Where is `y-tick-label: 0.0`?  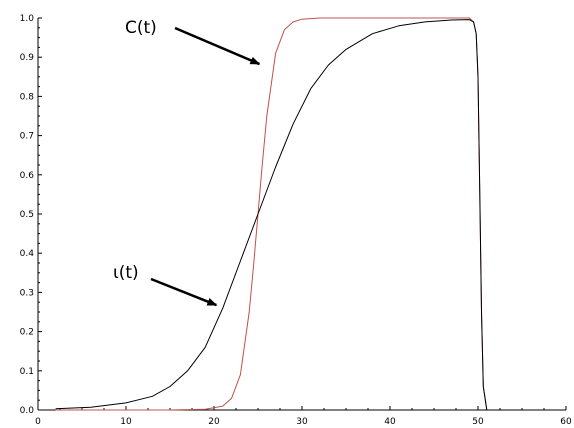
y-tick-label: 0.0 is located at coordinates (27, 411).